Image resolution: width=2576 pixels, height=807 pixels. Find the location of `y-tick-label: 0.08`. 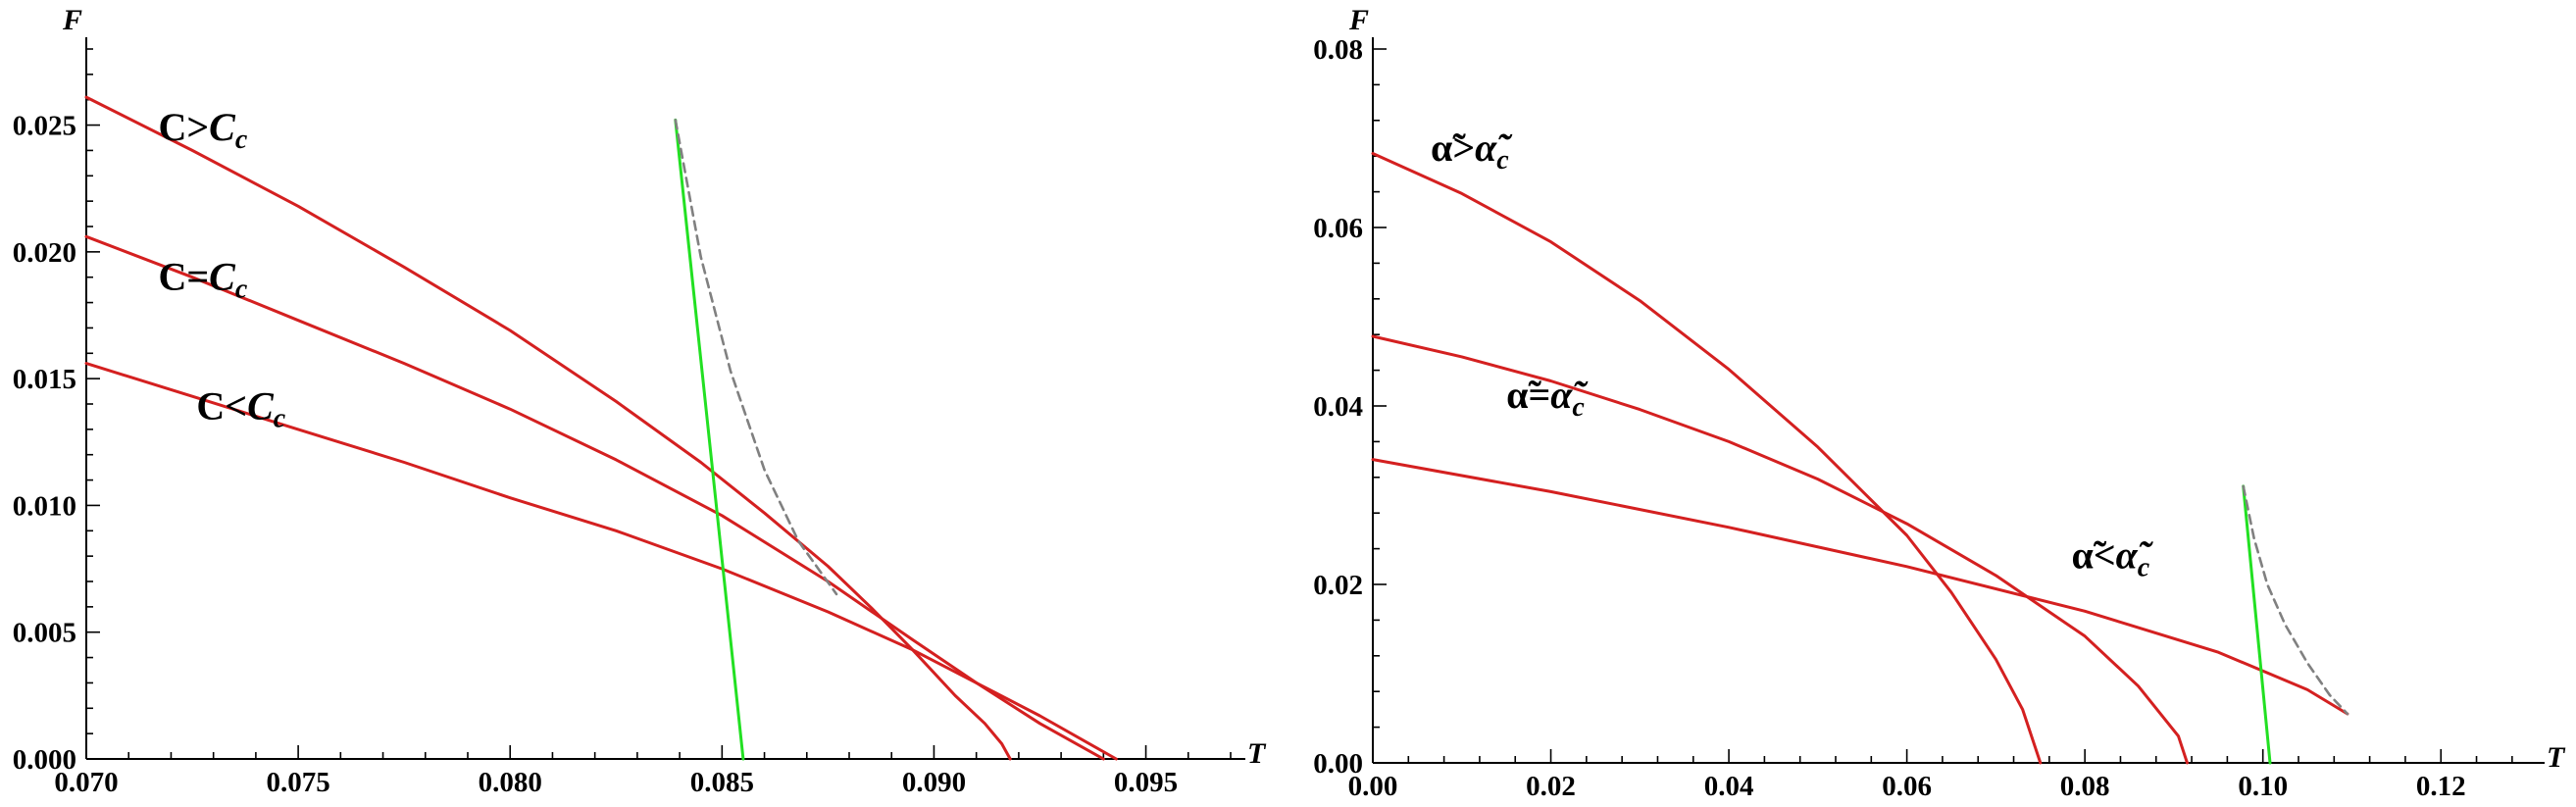

y-tick-label: 0.08 is located at coordinates (1338, 50).